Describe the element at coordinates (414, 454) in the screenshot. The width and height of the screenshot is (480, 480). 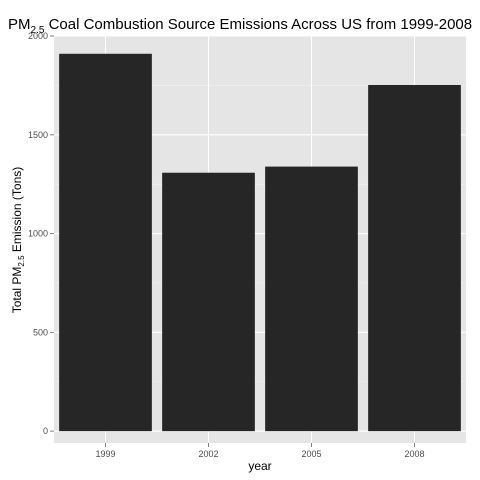
I see `x-tick-label: 2008` at that location.